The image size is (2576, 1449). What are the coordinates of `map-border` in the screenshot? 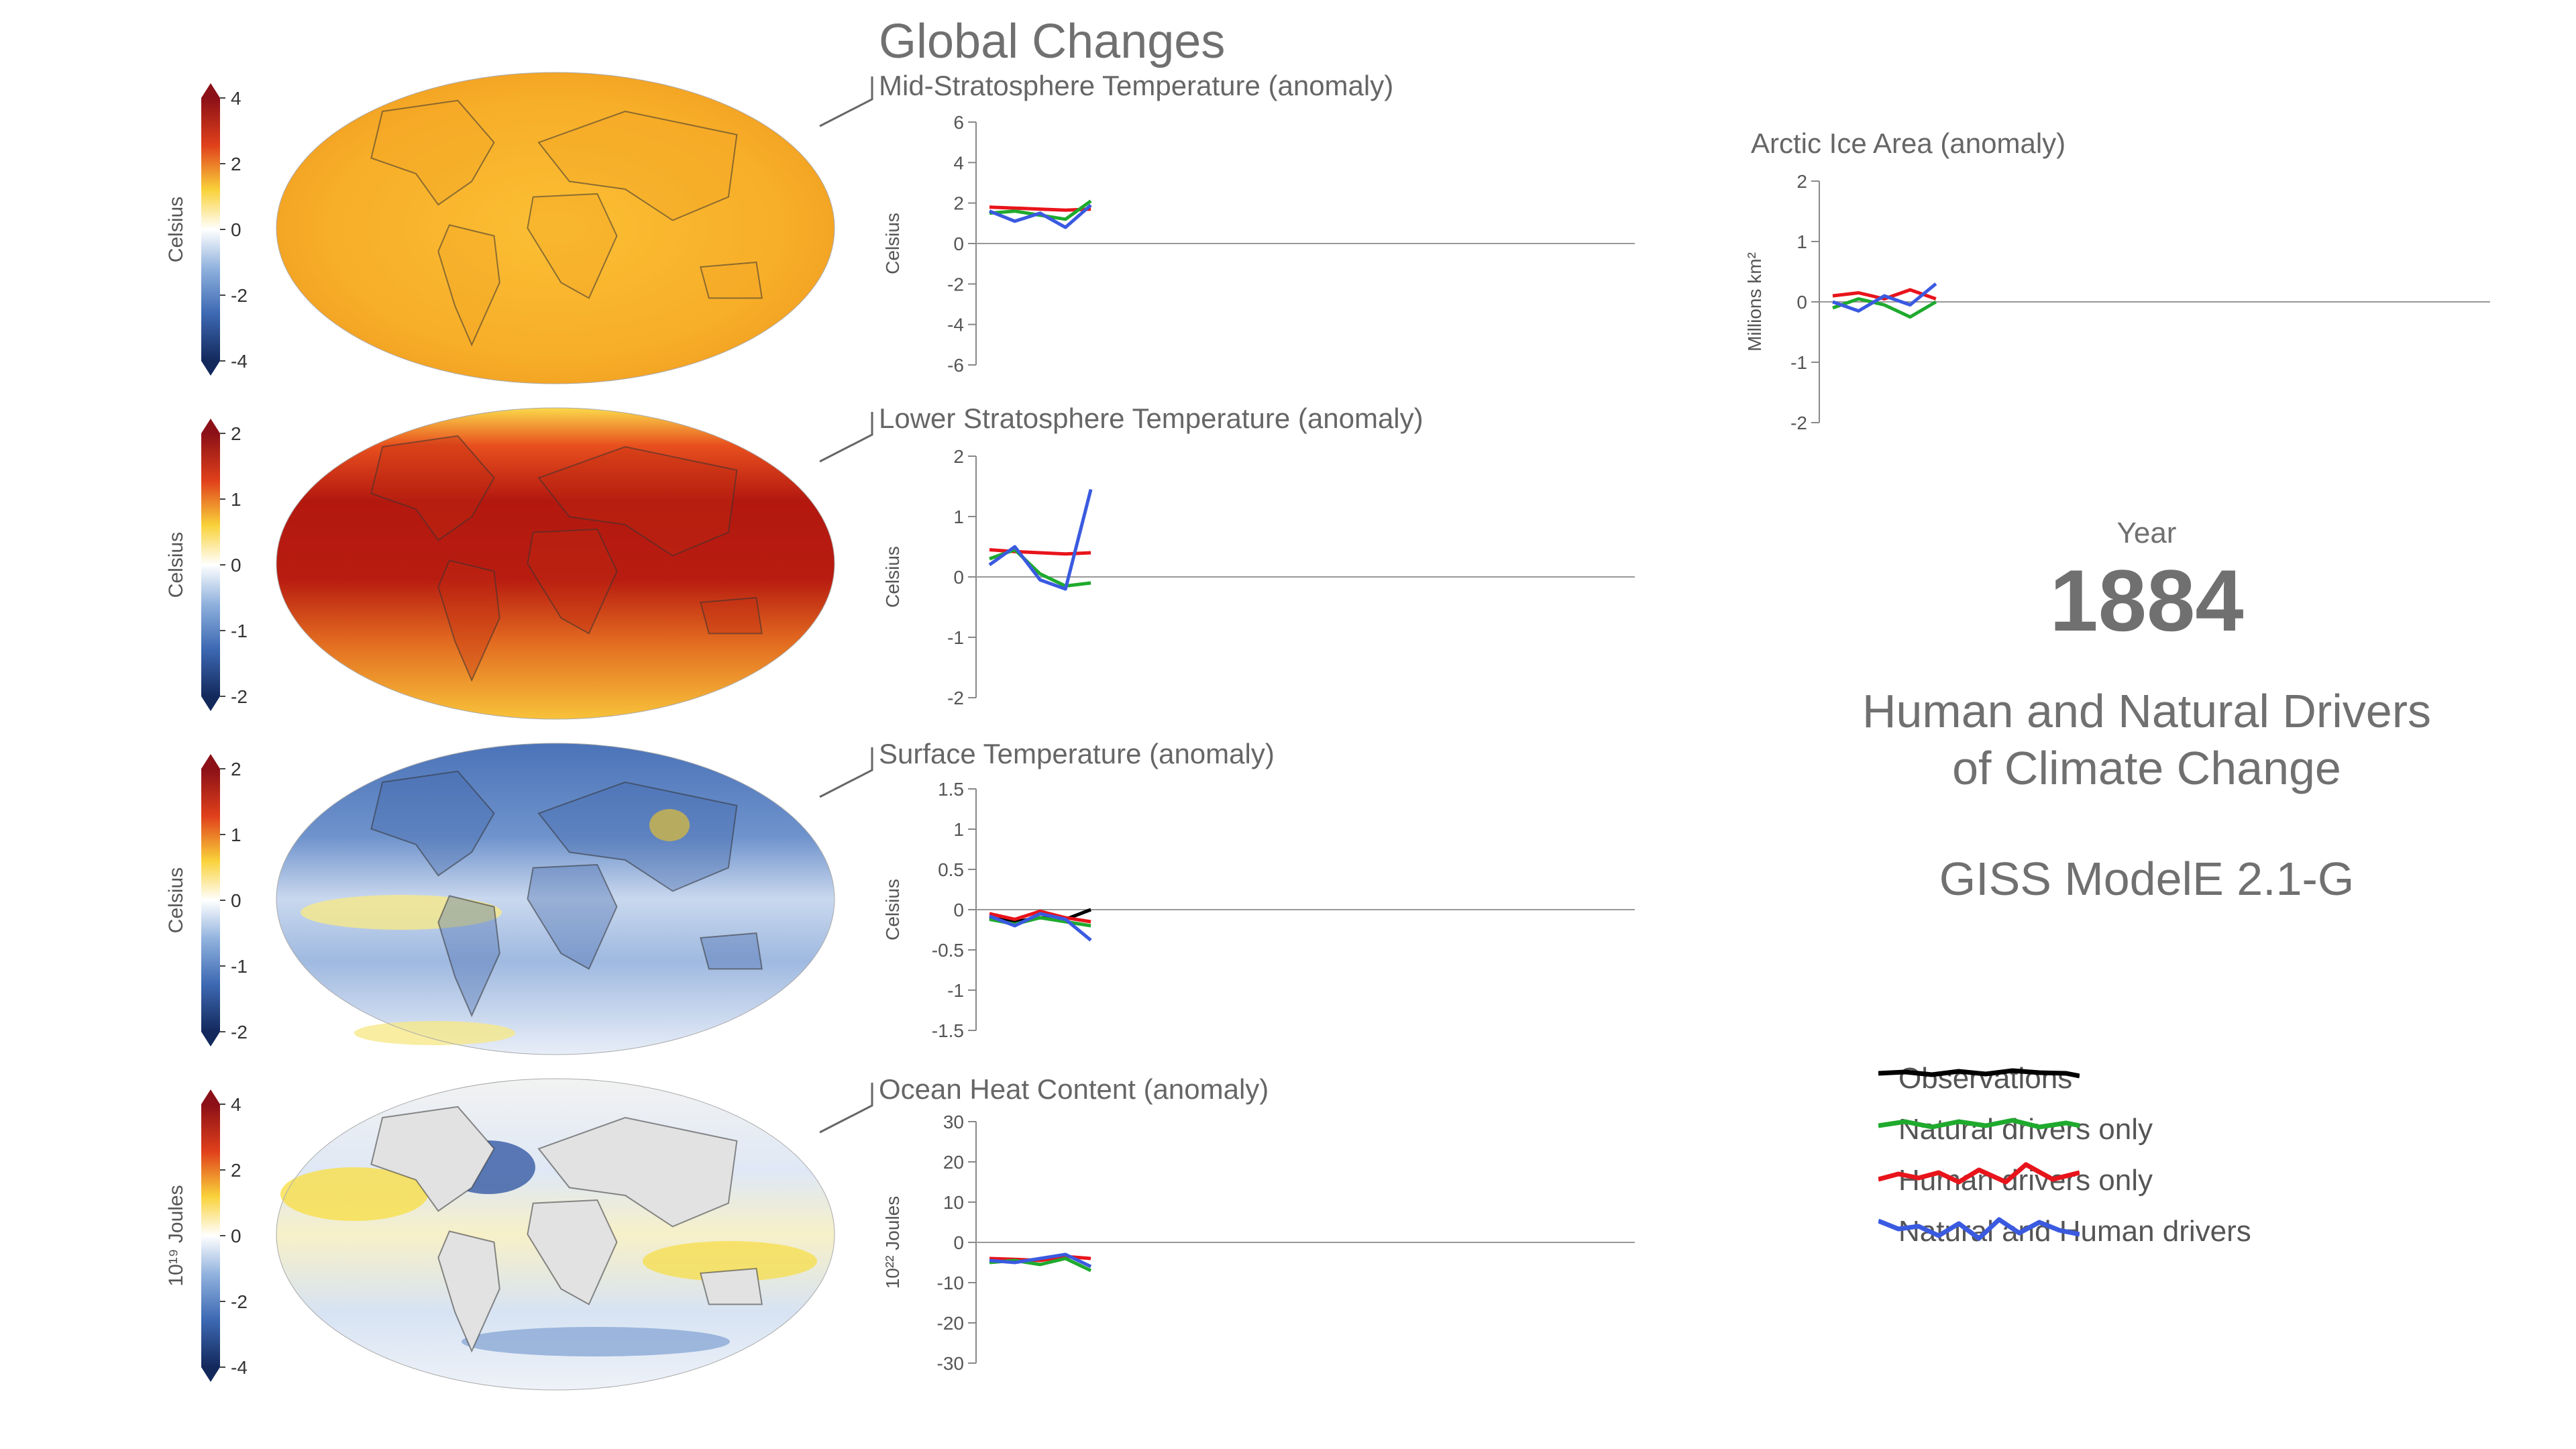 It's located at (555, 1234).